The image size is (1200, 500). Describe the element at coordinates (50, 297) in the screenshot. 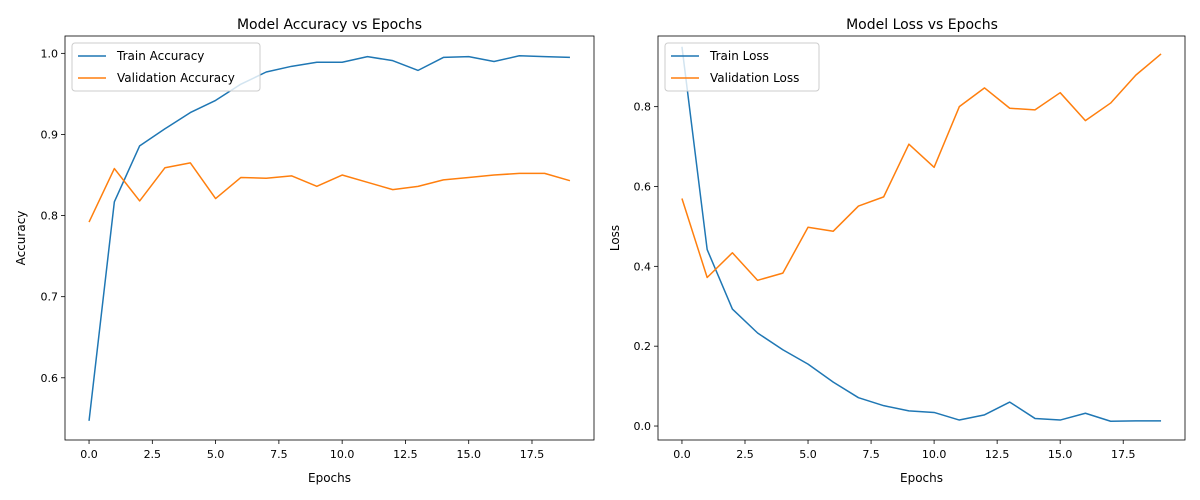

I see `accuracy-y-tick-label: 0.7` at that location.